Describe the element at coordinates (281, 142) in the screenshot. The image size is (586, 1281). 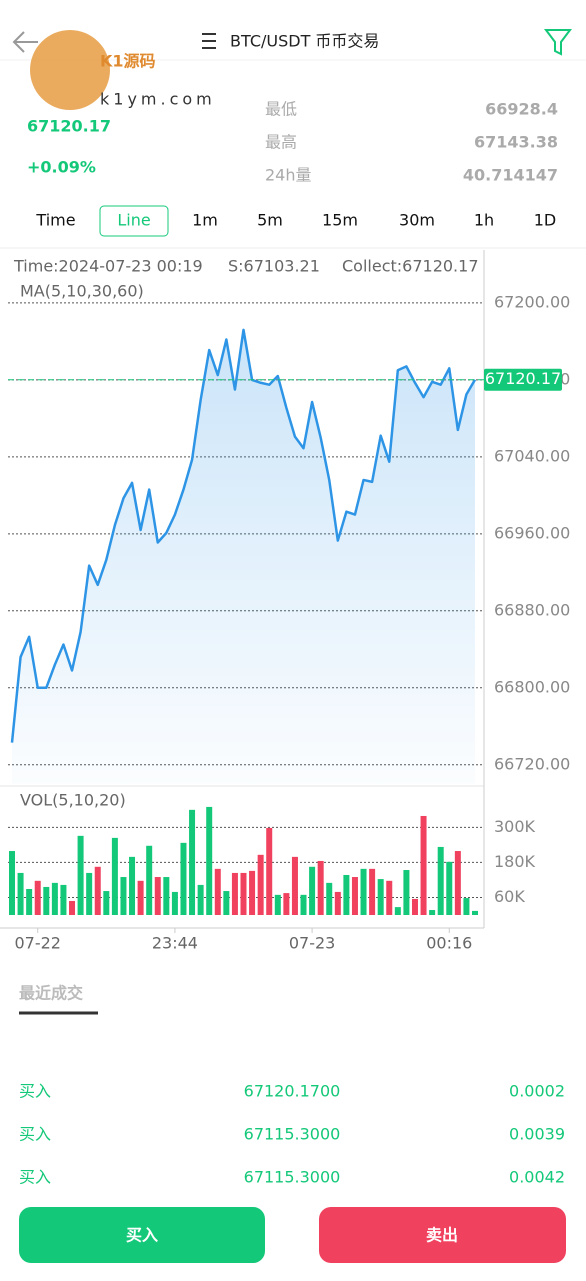
I see `stat-label: 最高` at that location.